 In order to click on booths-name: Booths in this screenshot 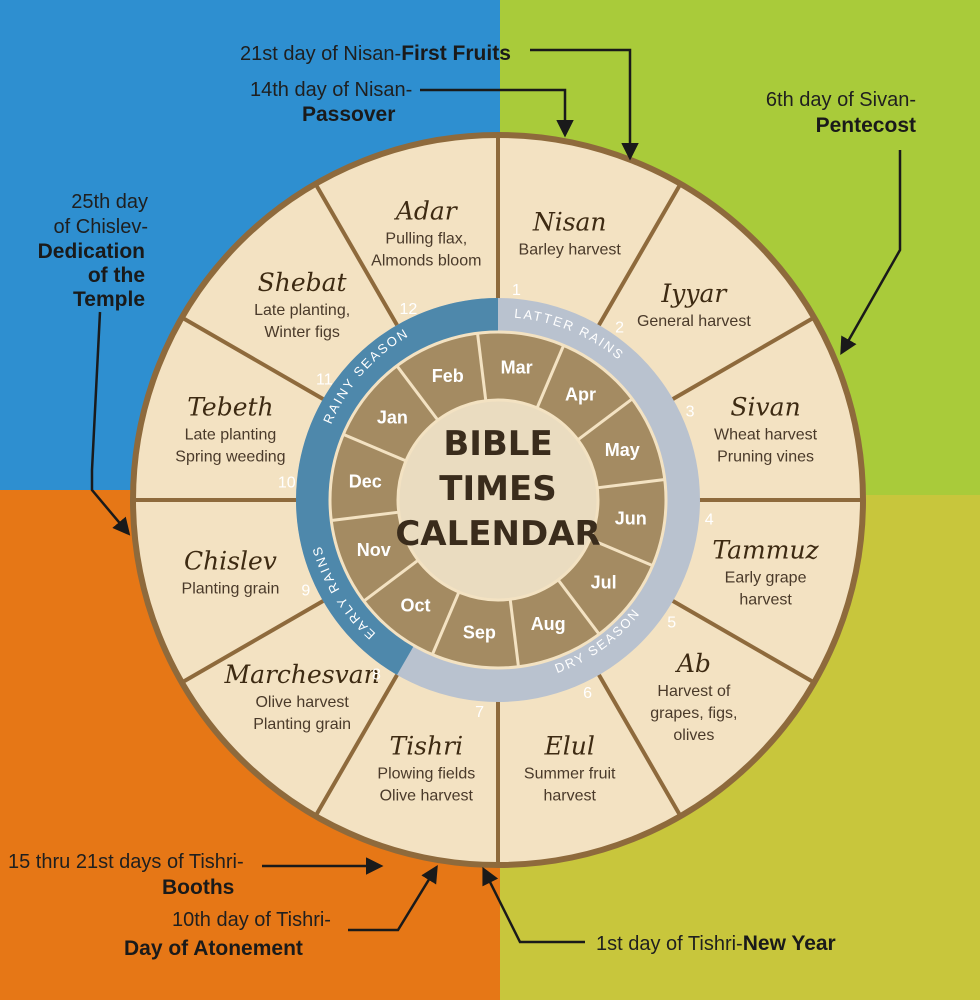, I will do `click(198, 887)`.